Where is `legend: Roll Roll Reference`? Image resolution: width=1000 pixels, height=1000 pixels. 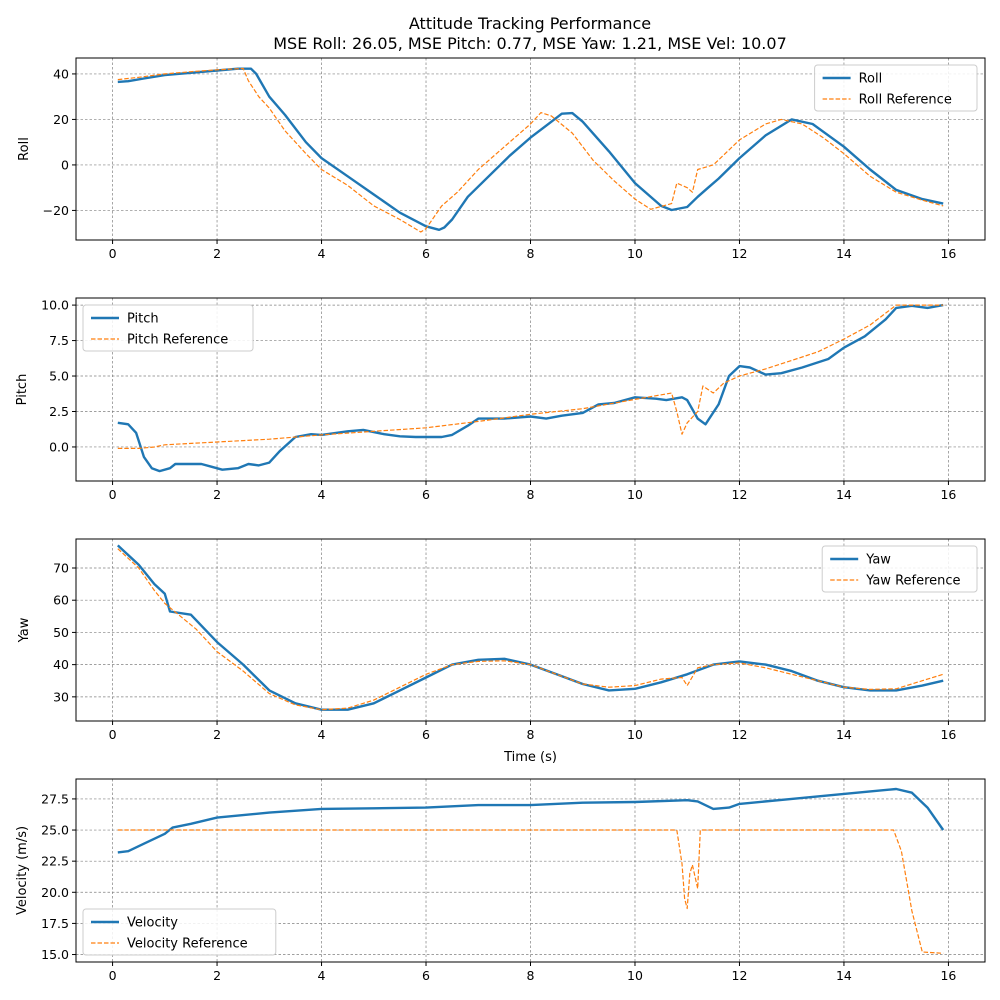
legend: Roll Roll Reference is located at coordinates (896, 88).